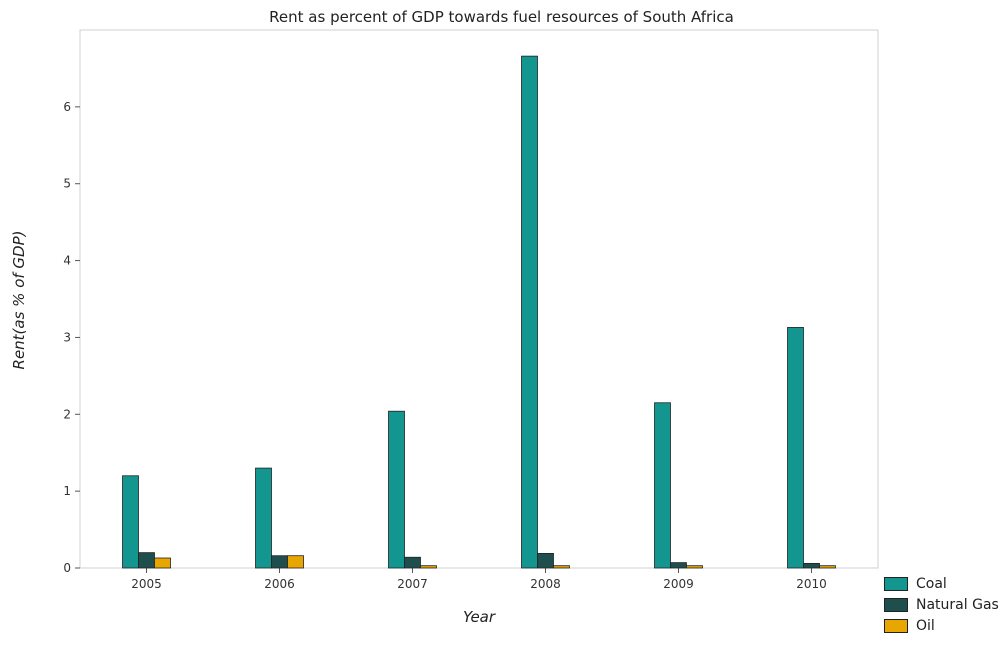 Image resolution: width=1003 pixels, height=650 pixels. What do you see at coordinates (67, 261) in the screenshot?
I see `y-tick-label: 4` at bounding box center [67, 261].